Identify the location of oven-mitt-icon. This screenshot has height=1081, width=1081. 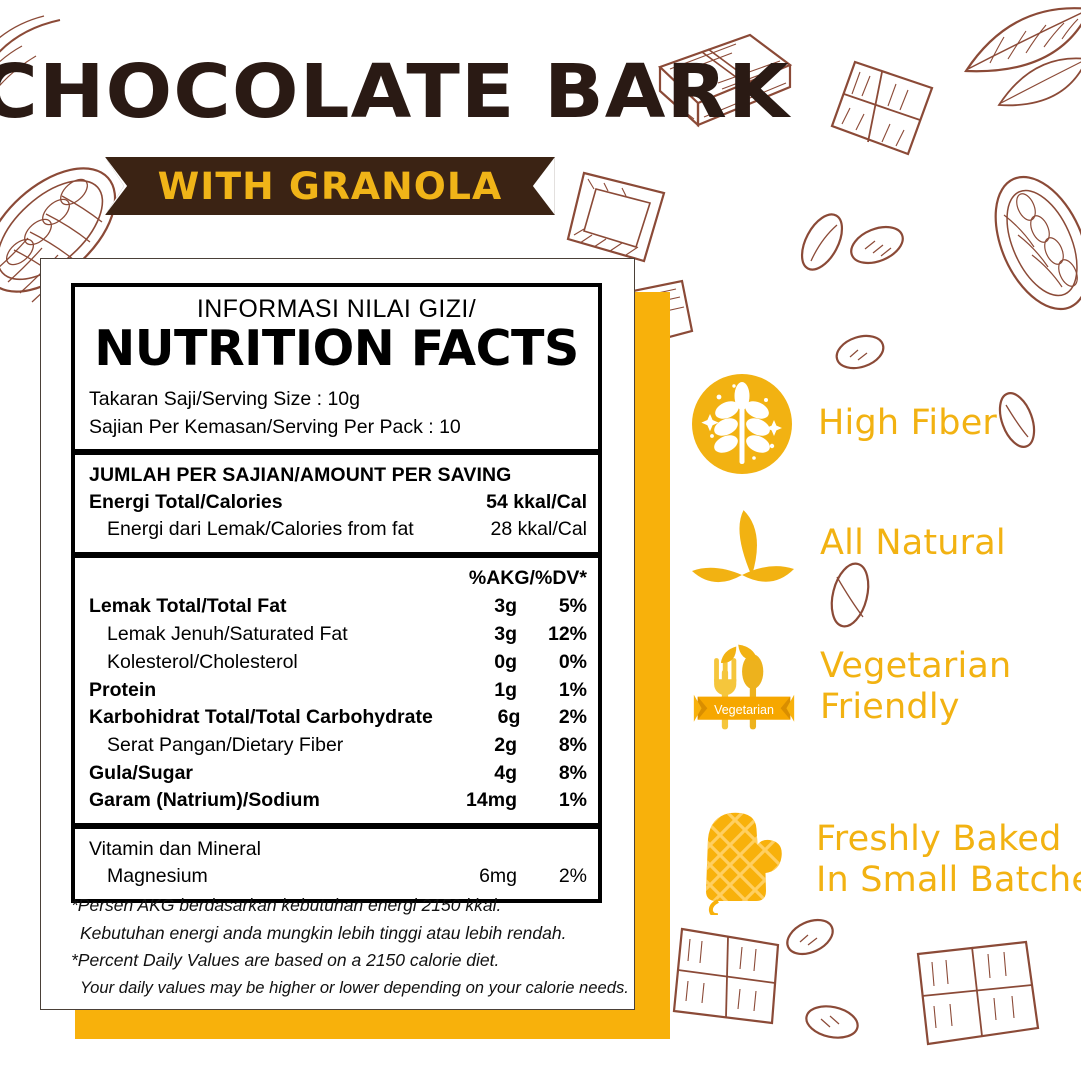
(749, 860).